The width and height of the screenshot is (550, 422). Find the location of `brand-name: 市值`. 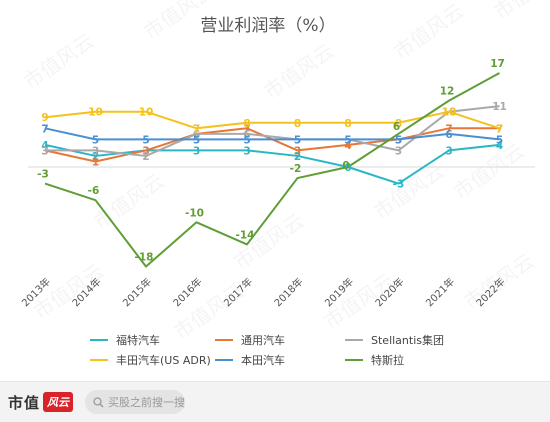

brand-name: 市值 is located at coordinates (24, 402).